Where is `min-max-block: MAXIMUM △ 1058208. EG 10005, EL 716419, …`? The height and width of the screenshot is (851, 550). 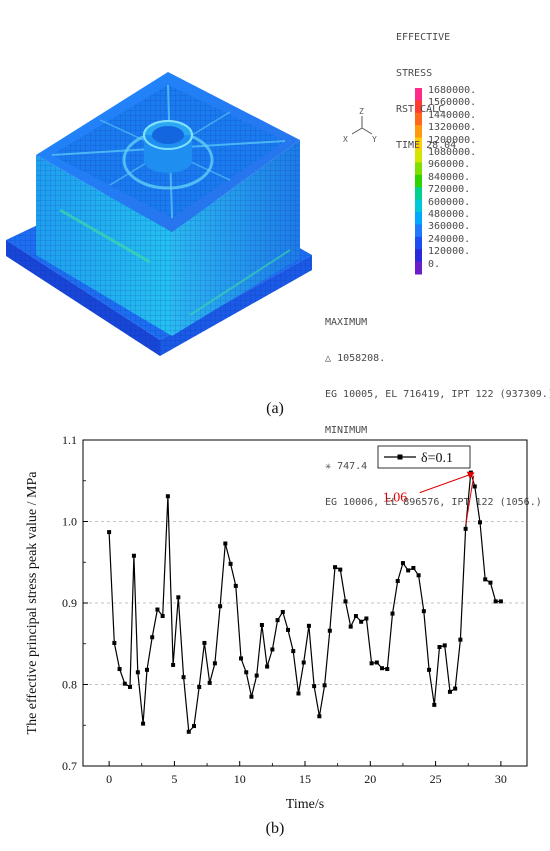
min-max-block: MAXIMUM △ 1058208. EG 10005, EL 716419, … is located at coordinates (437, 413).